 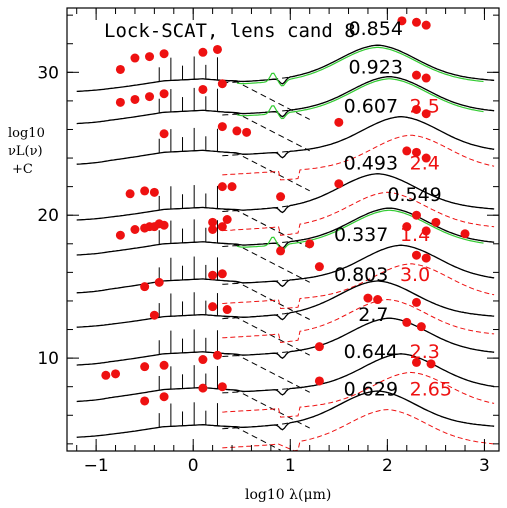 What do you see at coordinates (230, 31) in the screenshot?
I see `chart-title: Lock-SCAT, lens cand 8` at bounding box center [230, 31].